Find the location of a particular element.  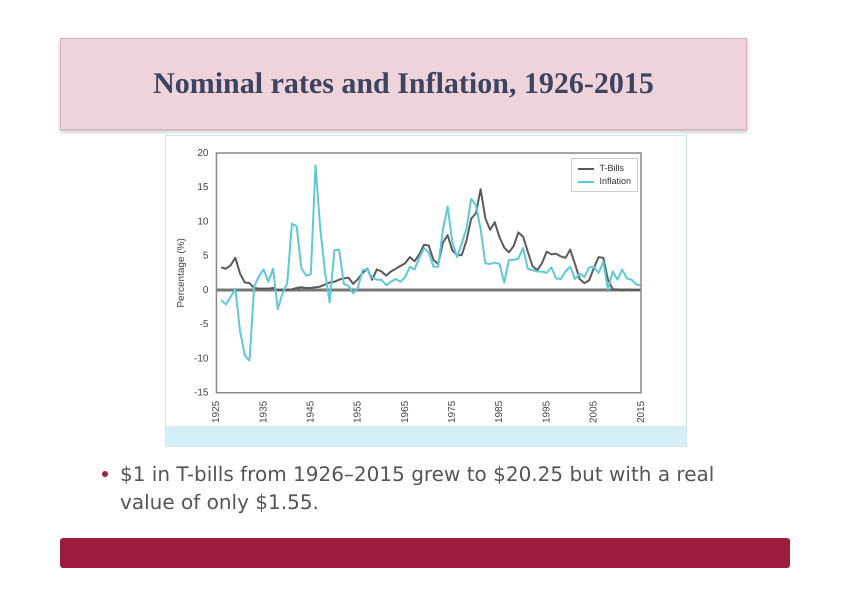

y-axis-title: Percentage (%) is located at coordinates (181, 273).